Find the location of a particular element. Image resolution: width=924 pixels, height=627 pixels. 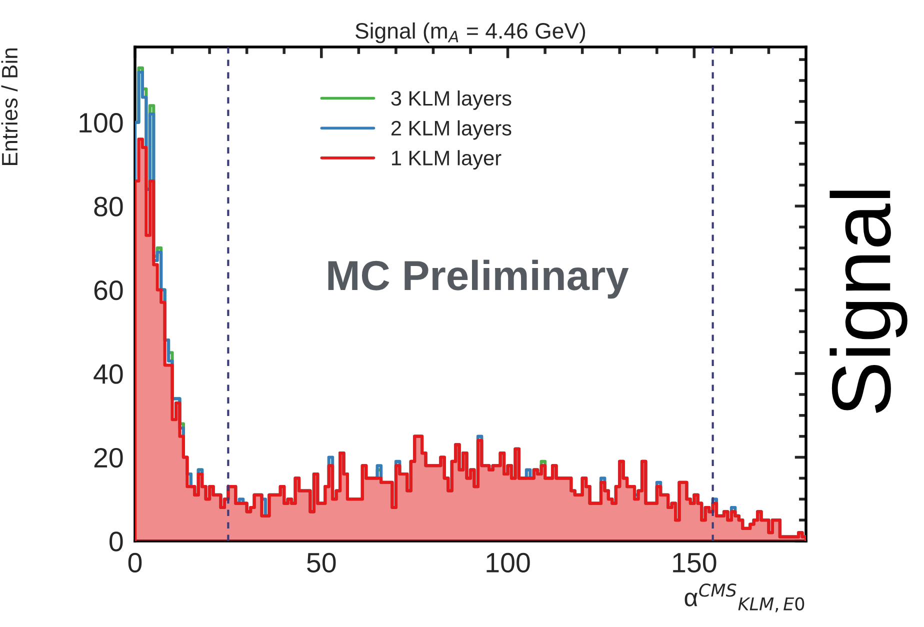

text: Signal is located at coordinates (869, 301).